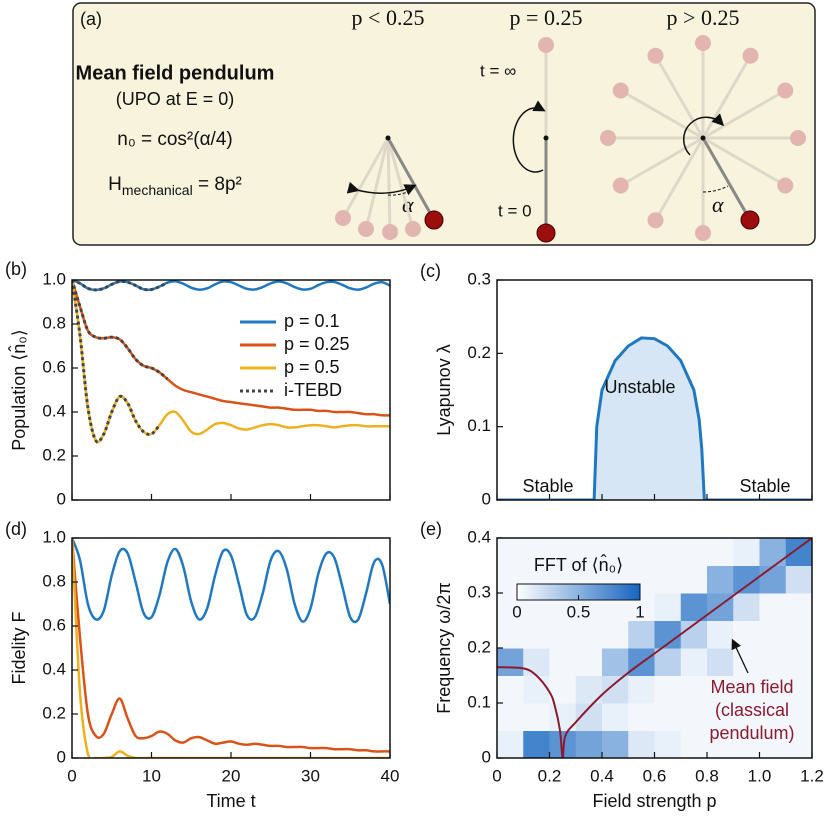 The image size is (830, 819). What do you see at coordinates (19, 647) in the screenshot?
I see `y-axis-label: Fidelity F` at bounding box center [19, 647].